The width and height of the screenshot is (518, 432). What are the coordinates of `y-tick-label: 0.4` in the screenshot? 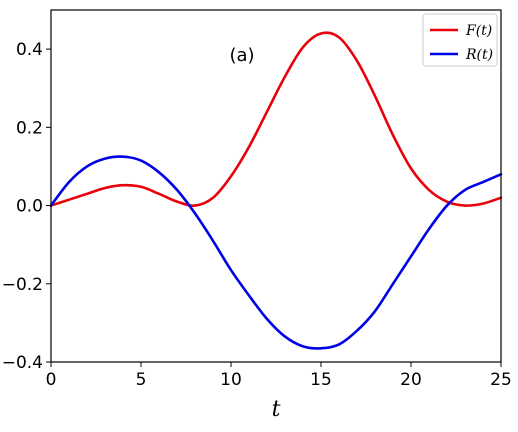 It's located at (29, 50).